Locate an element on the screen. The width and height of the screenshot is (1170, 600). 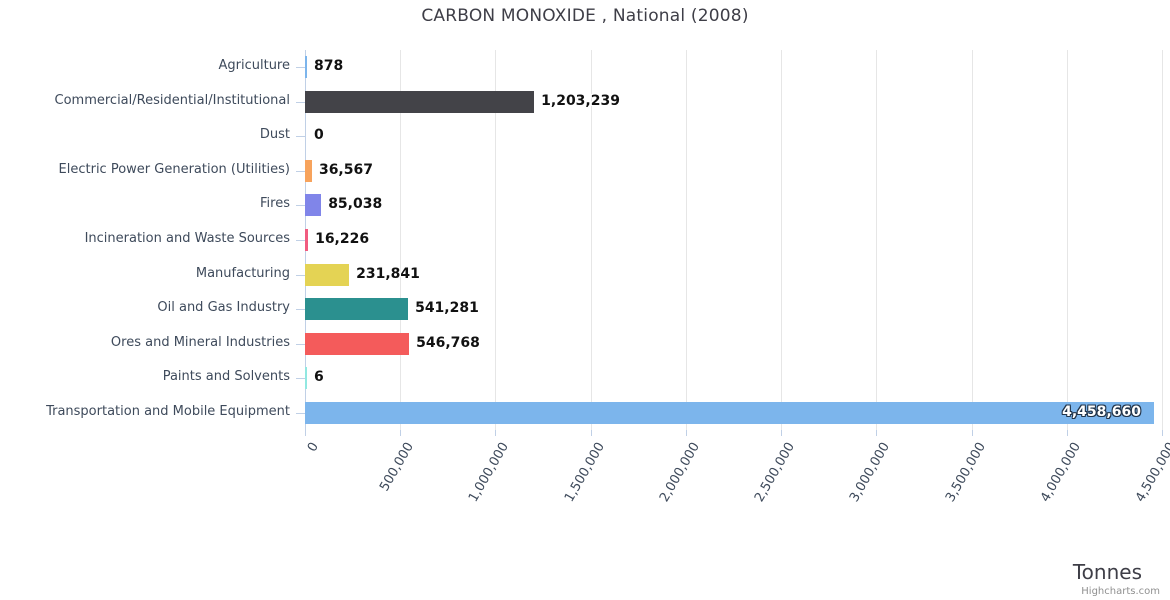
data-label-0: 878 is located at coordinates (329, 66).